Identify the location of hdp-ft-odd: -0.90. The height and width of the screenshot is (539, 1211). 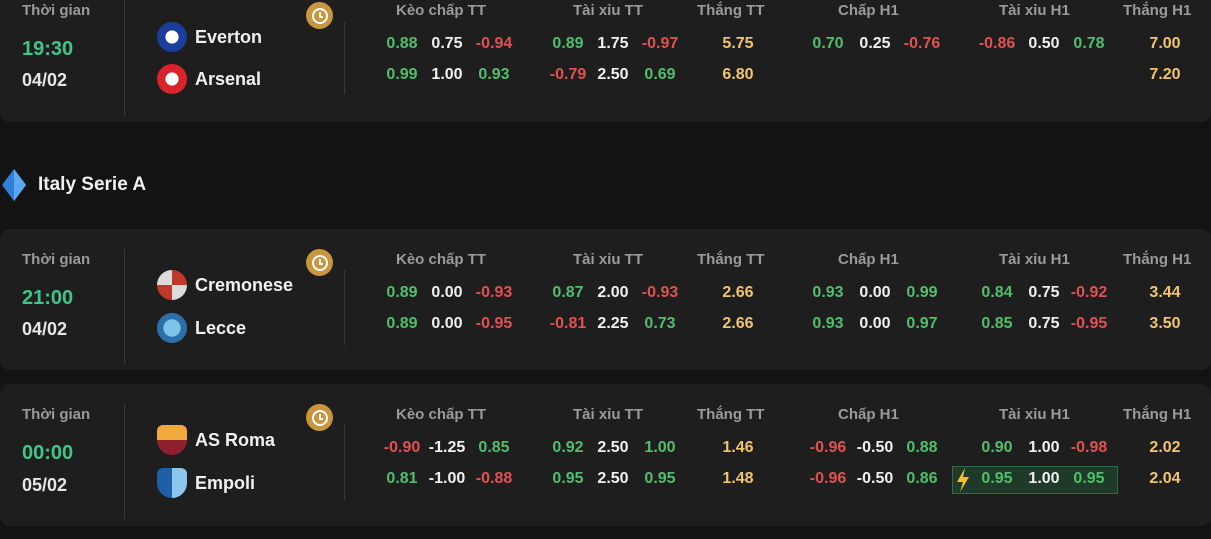
(402, 447).